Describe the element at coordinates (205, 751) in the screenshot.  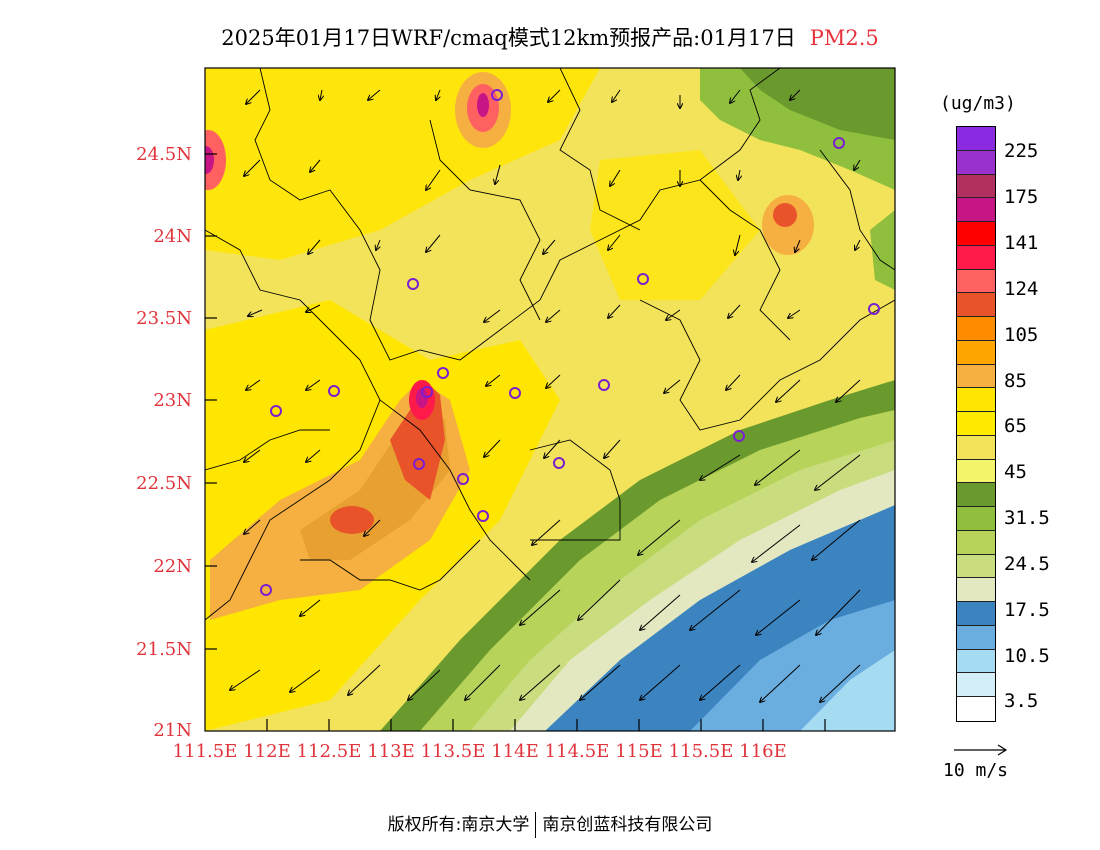
I see `lon-label: 111.5E` at that location.